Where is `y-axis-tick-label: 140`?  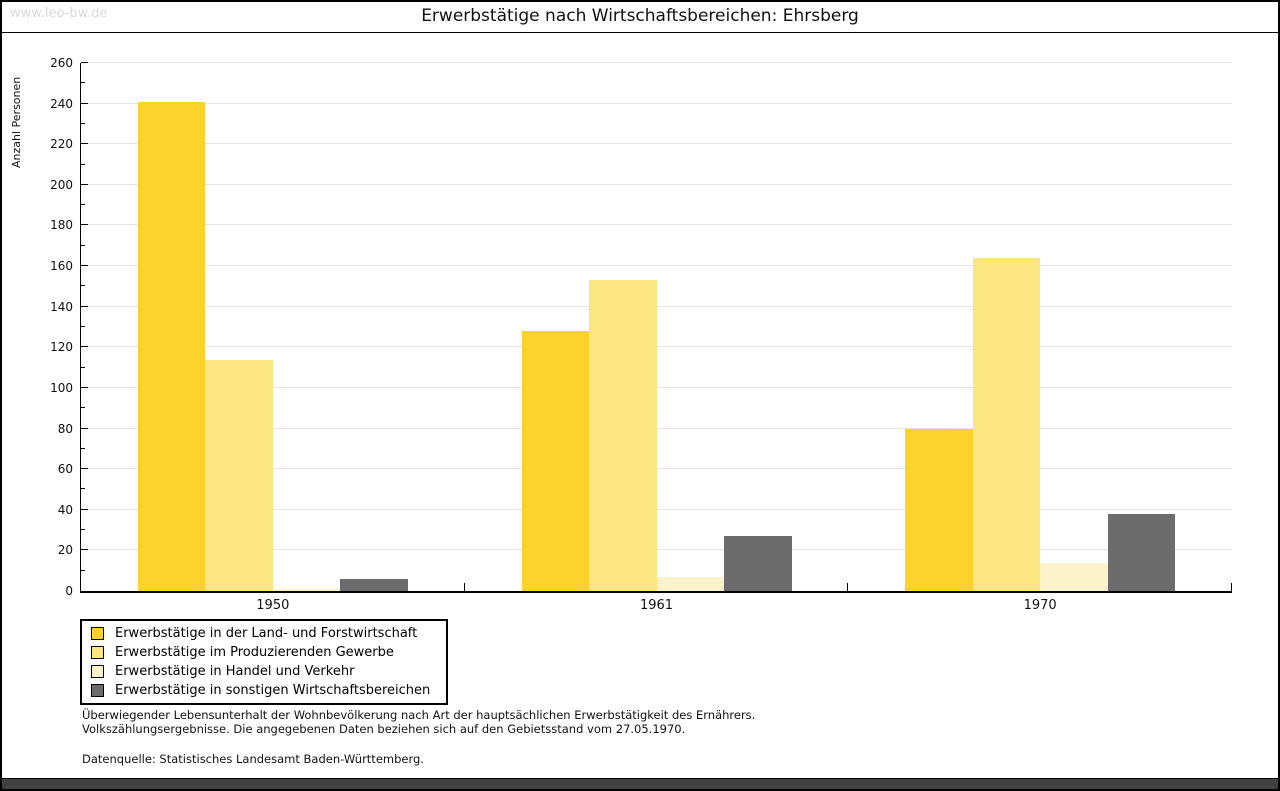 y-axis-tick-label: 140 is located at coordinates (61, 306).